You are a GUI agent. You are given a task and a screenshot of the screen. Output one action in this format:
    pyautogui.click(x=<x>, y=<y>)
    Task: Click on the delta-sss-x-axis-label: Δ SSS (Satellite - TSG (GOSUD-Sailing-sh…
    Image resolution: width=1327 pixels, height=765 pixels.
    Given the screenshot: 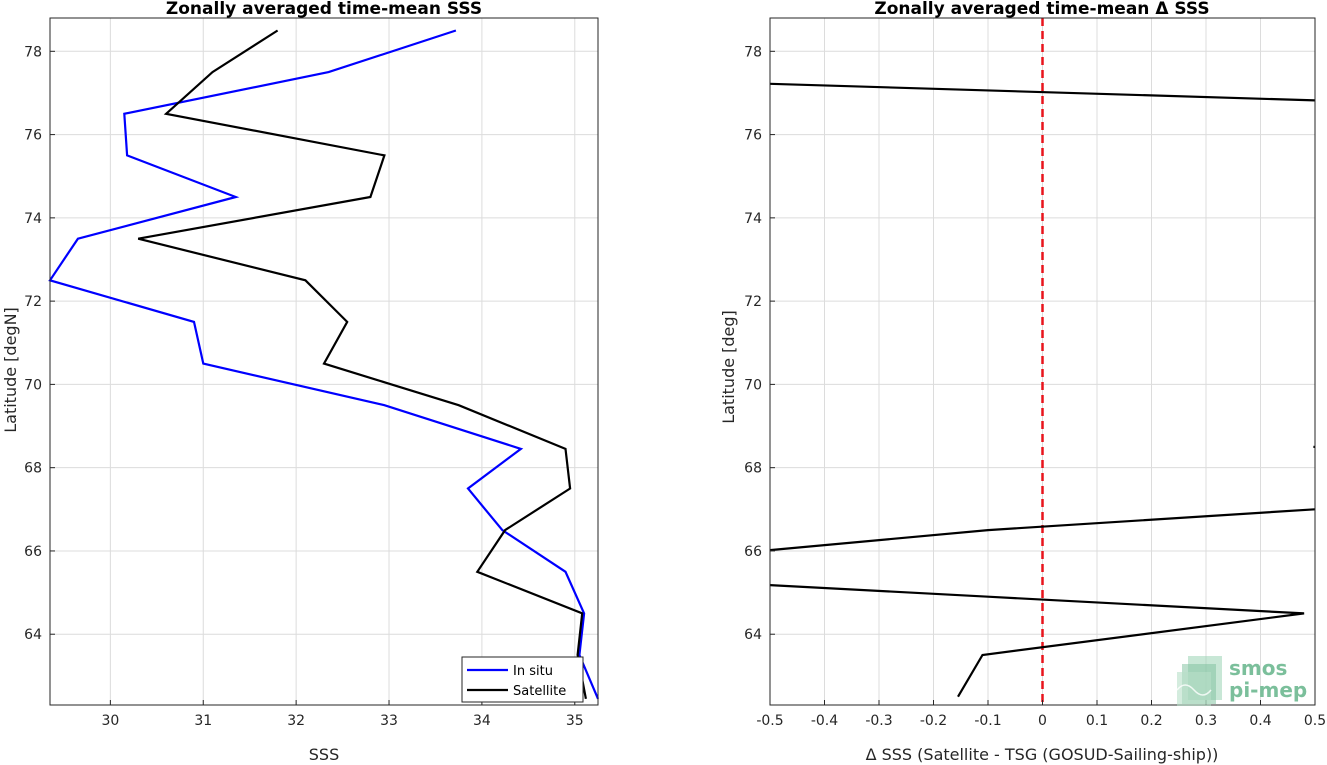 What is the action you would take?
    pyautogui.click(x=1042, y=754)
    